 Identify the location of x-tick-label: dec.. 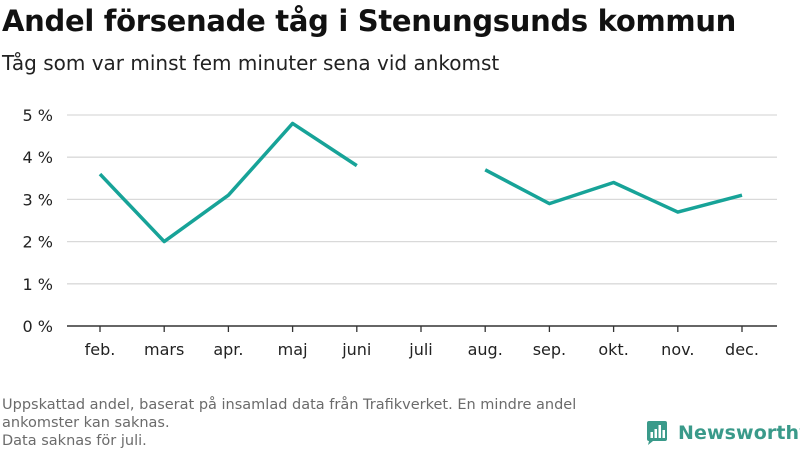
(742, 349).